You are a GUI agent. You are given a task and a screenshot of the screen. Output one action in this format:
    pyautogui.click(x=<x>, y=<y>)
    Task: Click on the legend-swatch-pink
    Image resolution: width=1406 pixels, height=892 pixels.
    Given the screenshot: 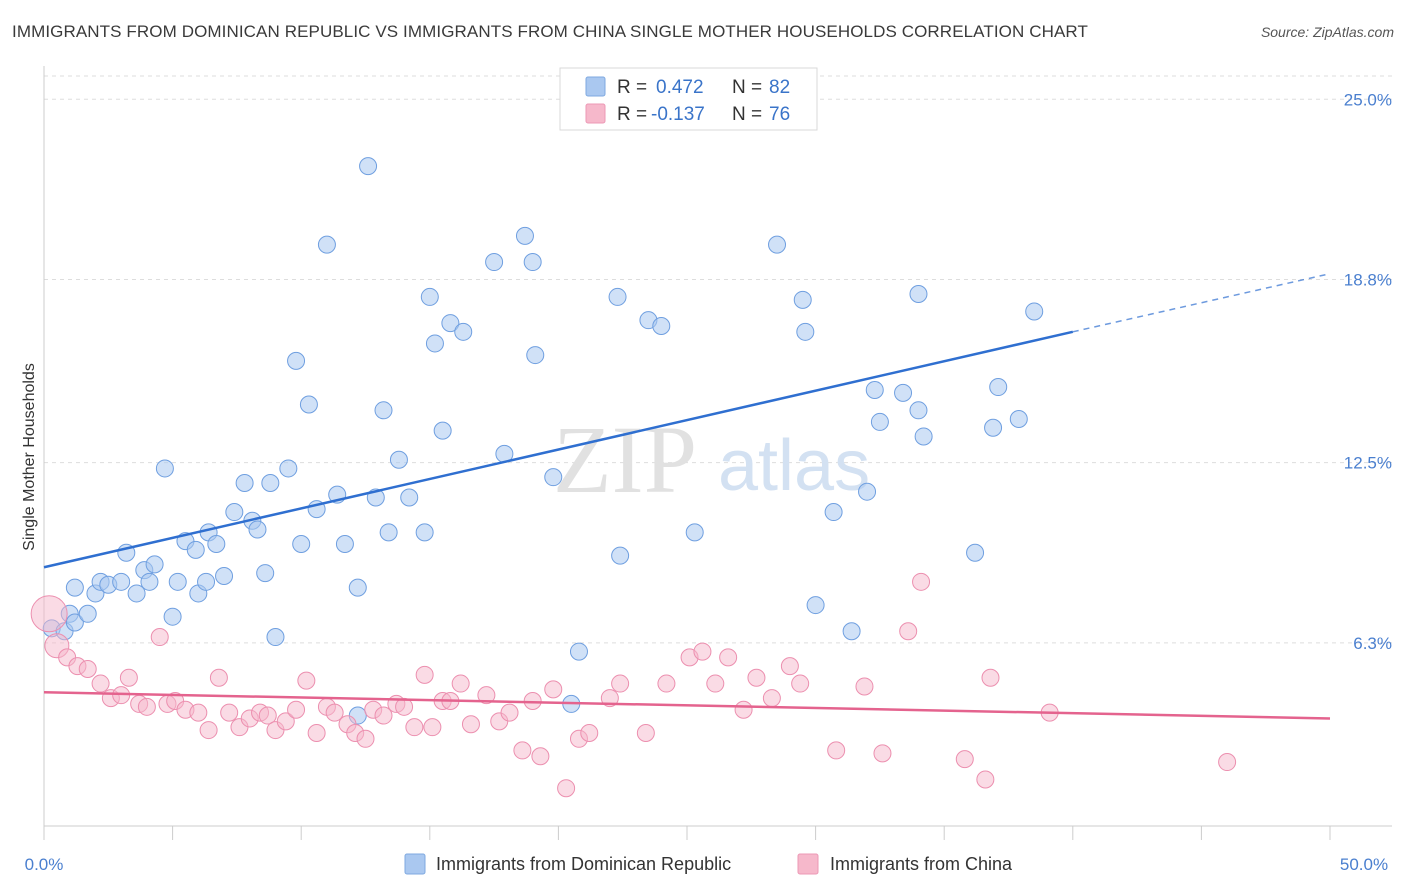 What is the action you would take?
    pyautogui.click(x=595, y=113)
    